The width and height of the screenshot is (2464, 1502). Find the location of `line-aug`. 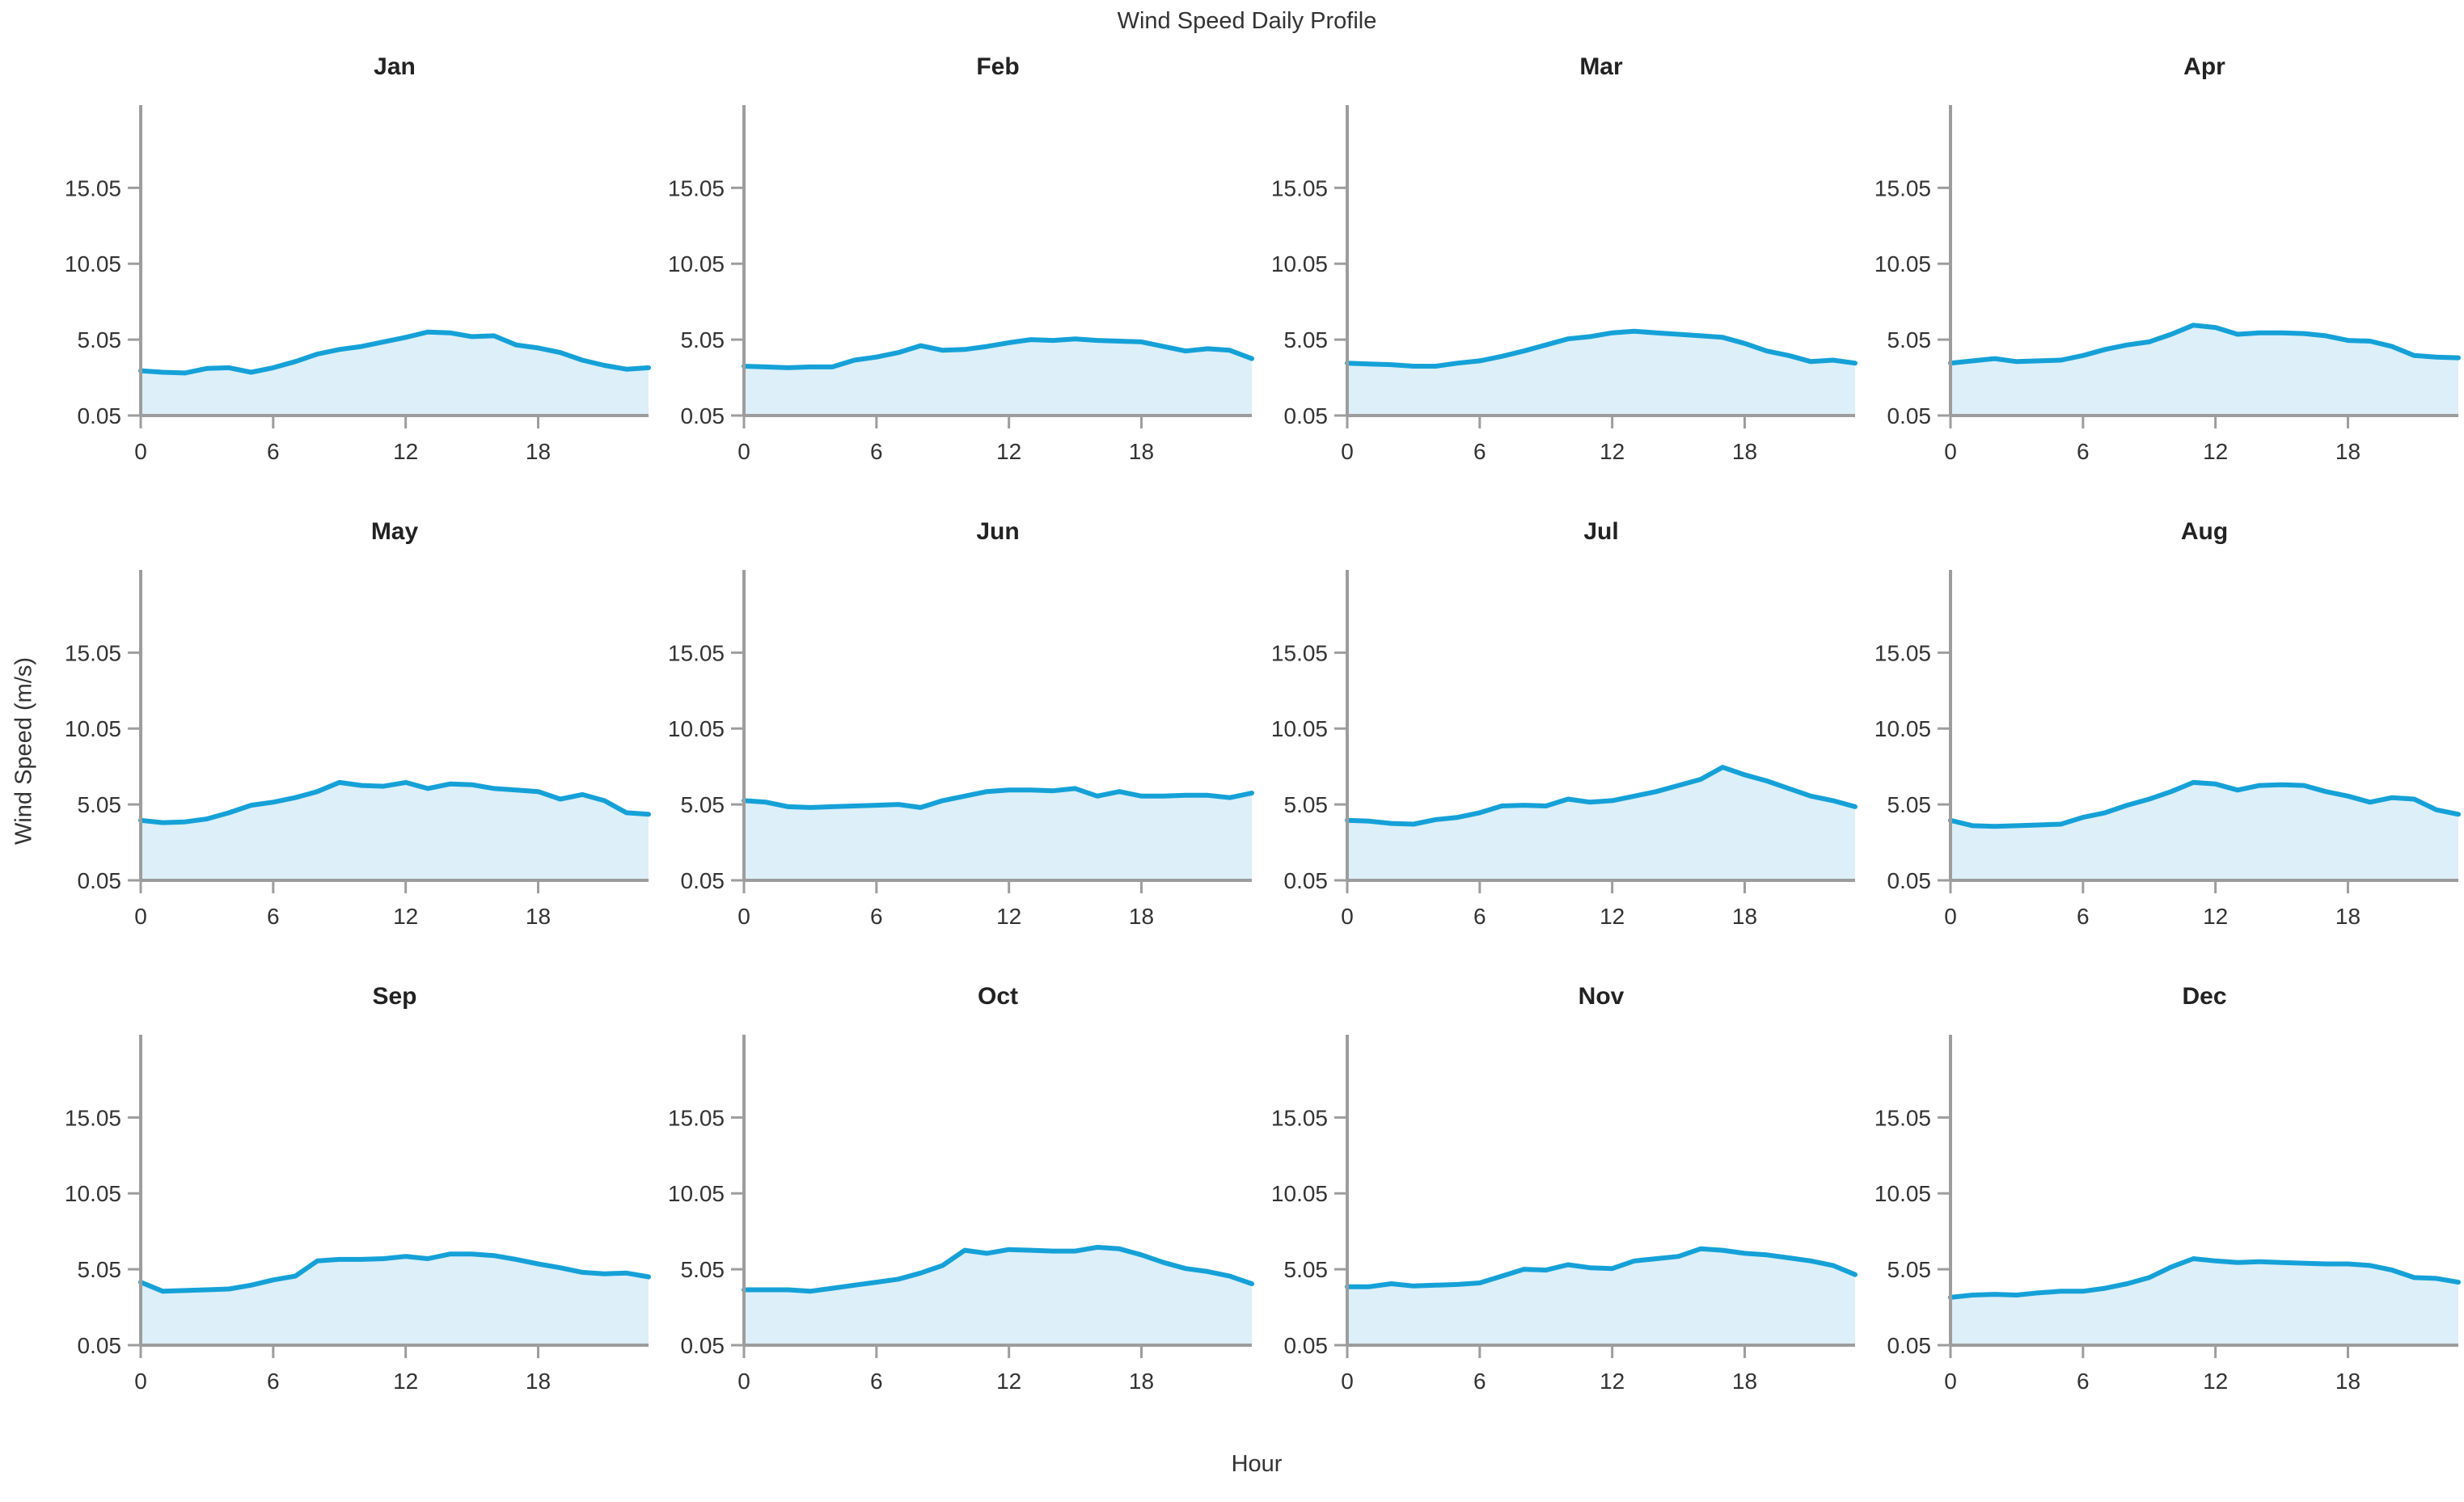

line-aug is located at coordinates (2204, 804).